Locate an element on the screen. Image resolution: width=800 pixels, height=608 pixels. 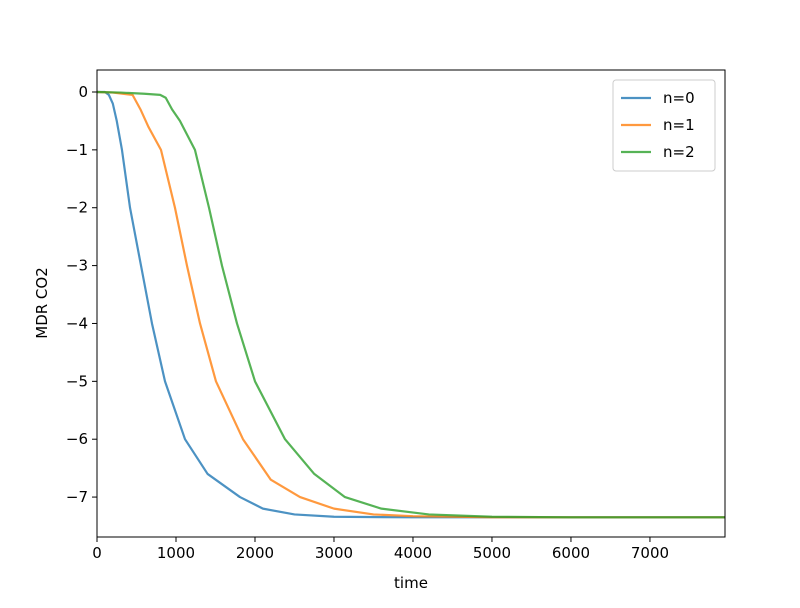
y-tick-label: −7 is located at coordinates (77, 497).